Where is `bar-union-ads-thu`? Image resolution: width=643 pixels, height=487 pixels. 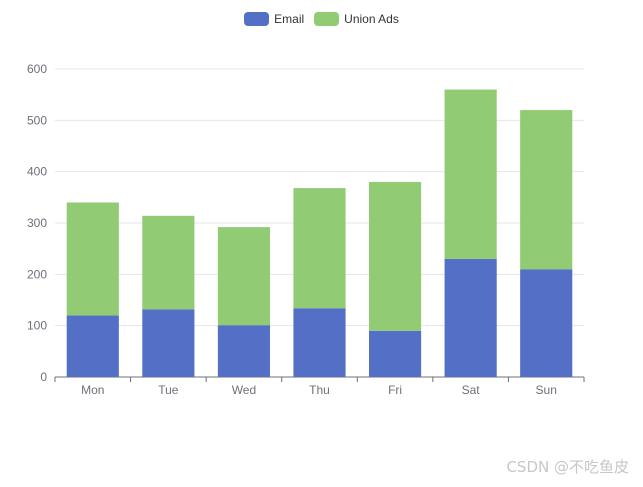
bar-union-ads-thu is located at coordinates (319, 248).